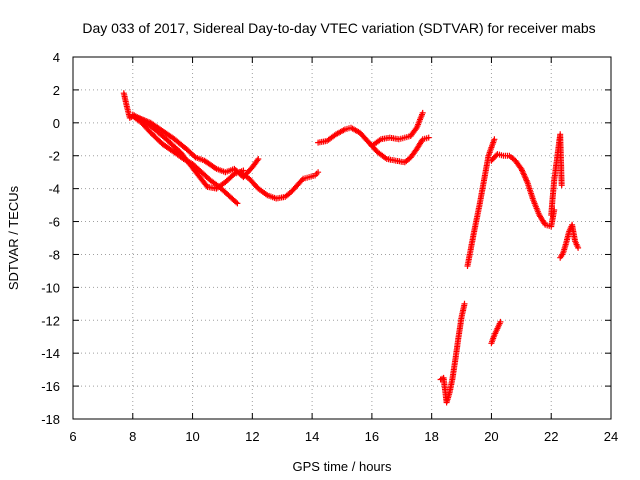  What do you see at coordinates (192, 436) in the screenshot?
I see `x-tick-label: 10` at bounding box center [192, 436].